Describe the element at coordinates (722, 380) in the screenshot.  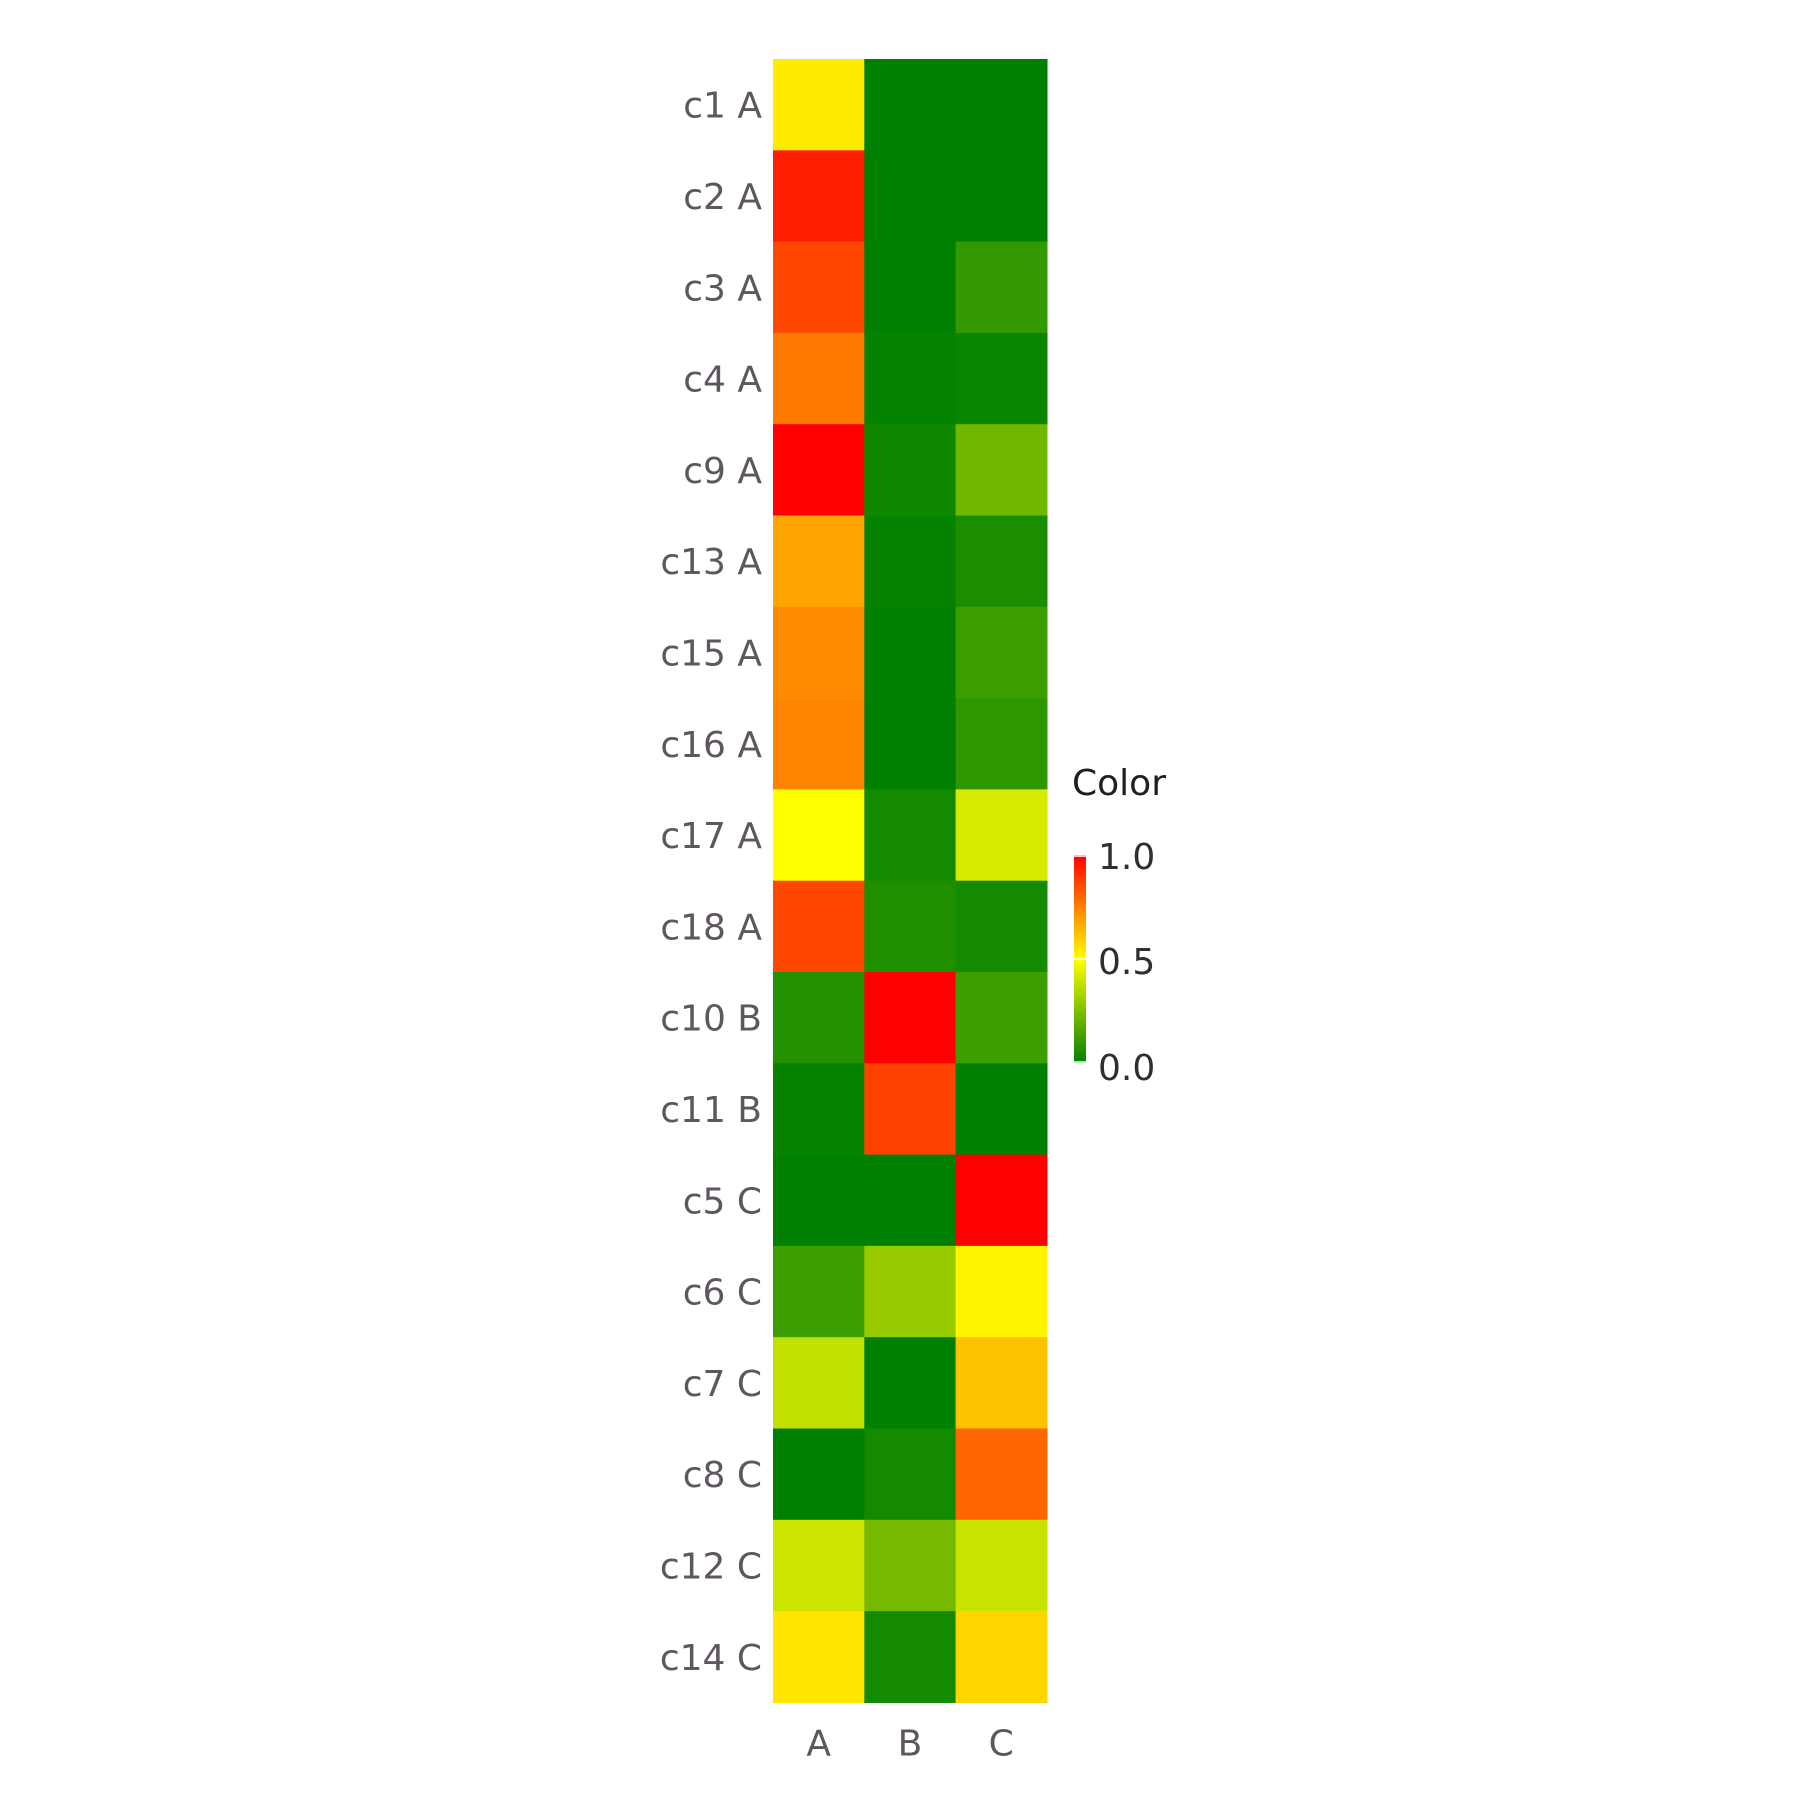
I see `row-tick-label: c4 A` at that location.